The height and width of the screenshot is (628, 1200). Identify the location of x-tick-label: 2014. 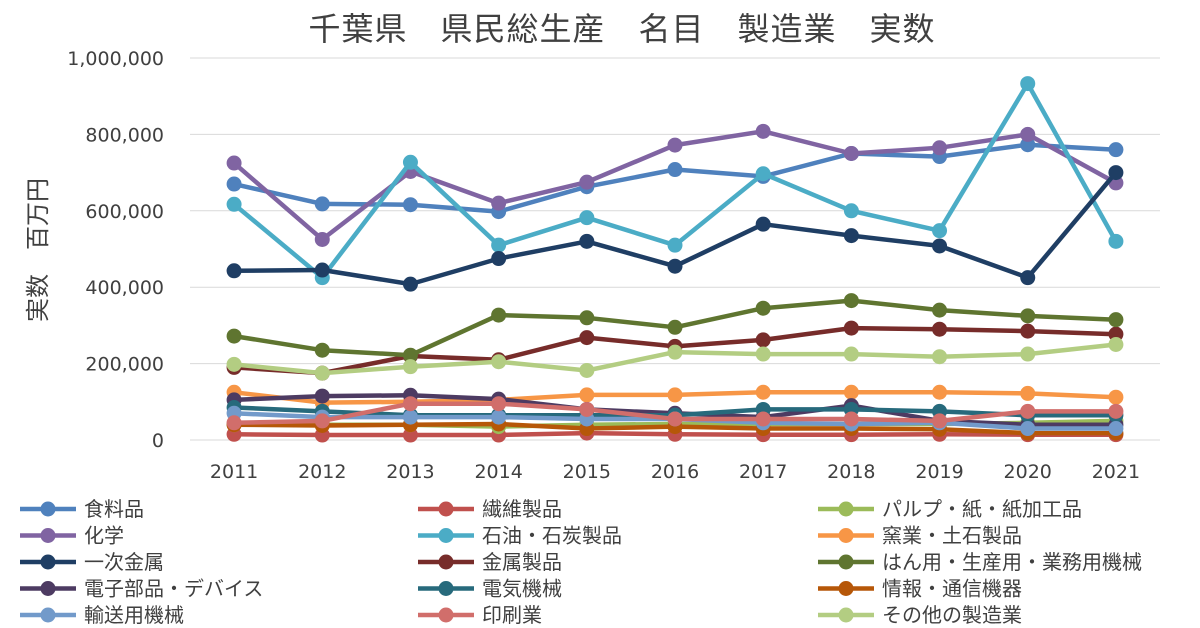
(498, 472).